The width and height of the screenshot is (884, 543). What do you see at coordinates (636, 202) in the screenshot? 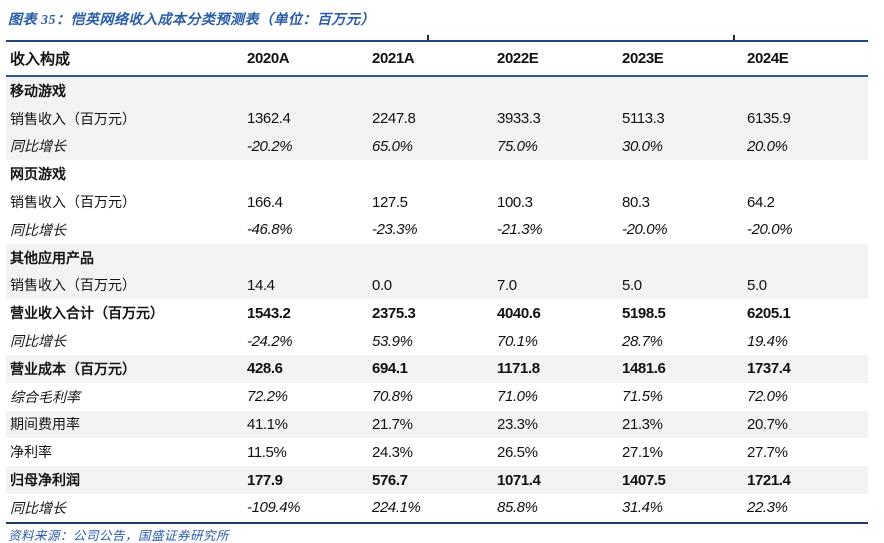
I see `cell-value: 80.3` at bounding box center [636, 202].